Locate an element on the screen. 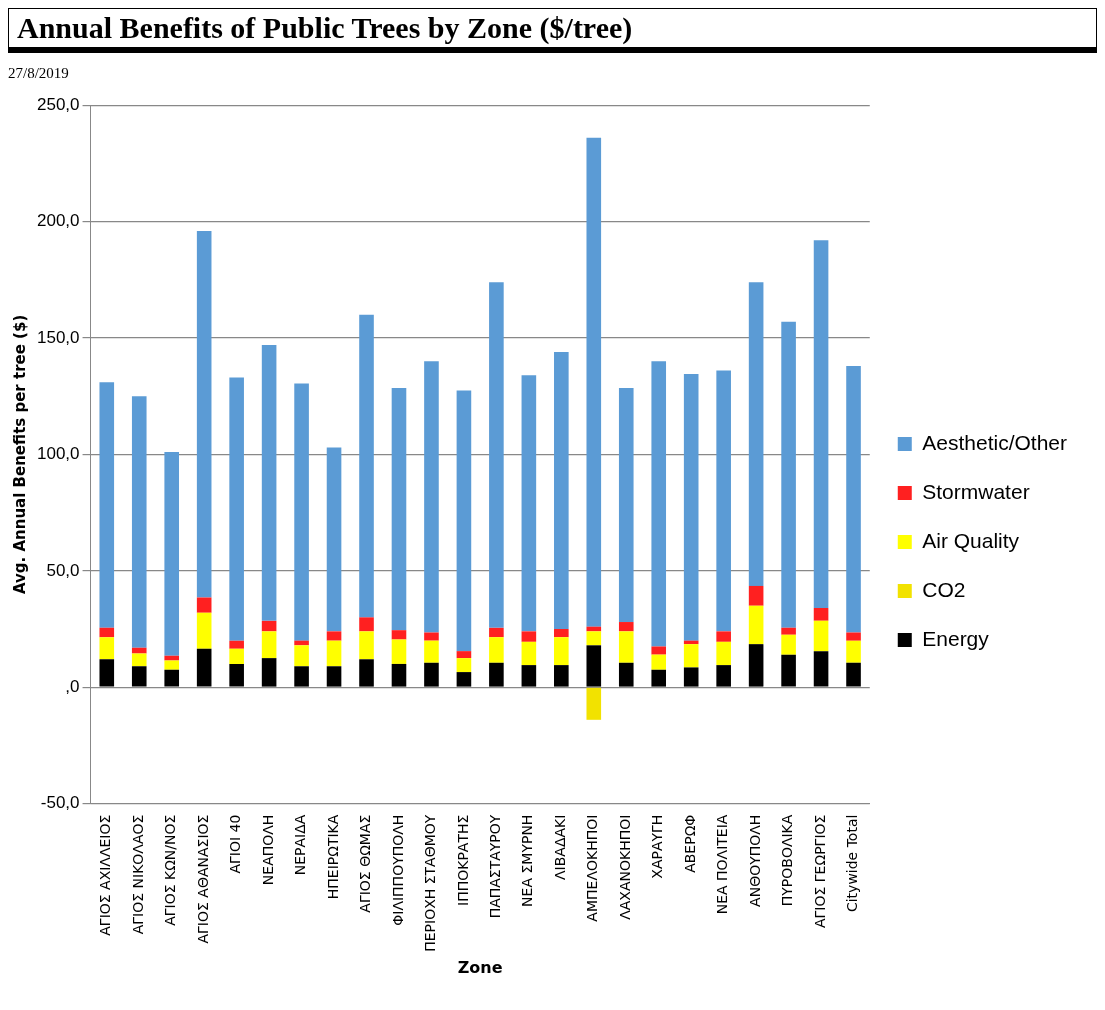  x-tick-label: ΠΕΡΙΟΧΗ ΣΤΑΘΜΟΥ is located at coordinates (430, 883).